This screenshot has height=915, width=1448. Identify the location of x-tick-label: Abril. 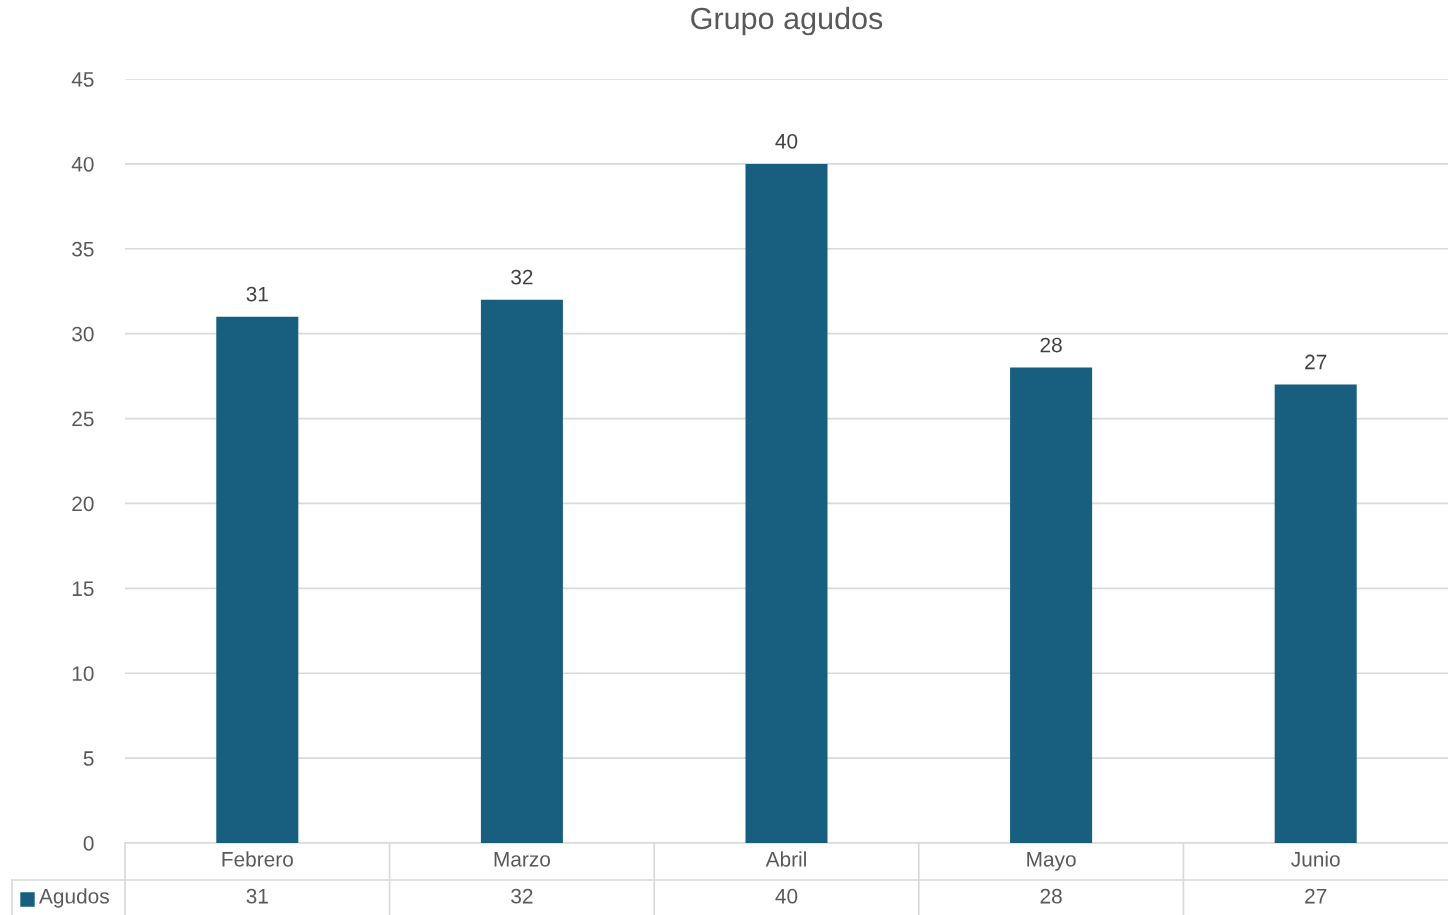
(785, 859).